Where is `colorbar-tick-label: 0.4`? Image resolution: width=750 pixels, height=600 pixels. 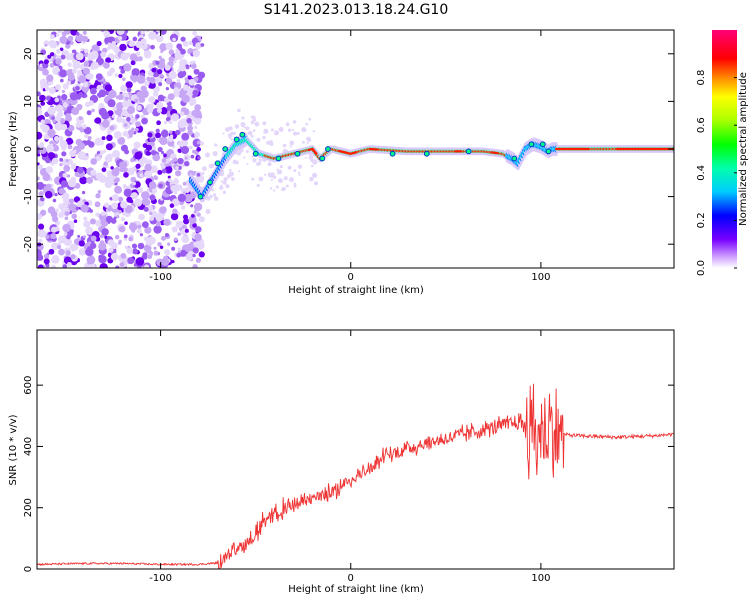
colorbar-tick-label: 0.4 is located at coordinates (701, 173).